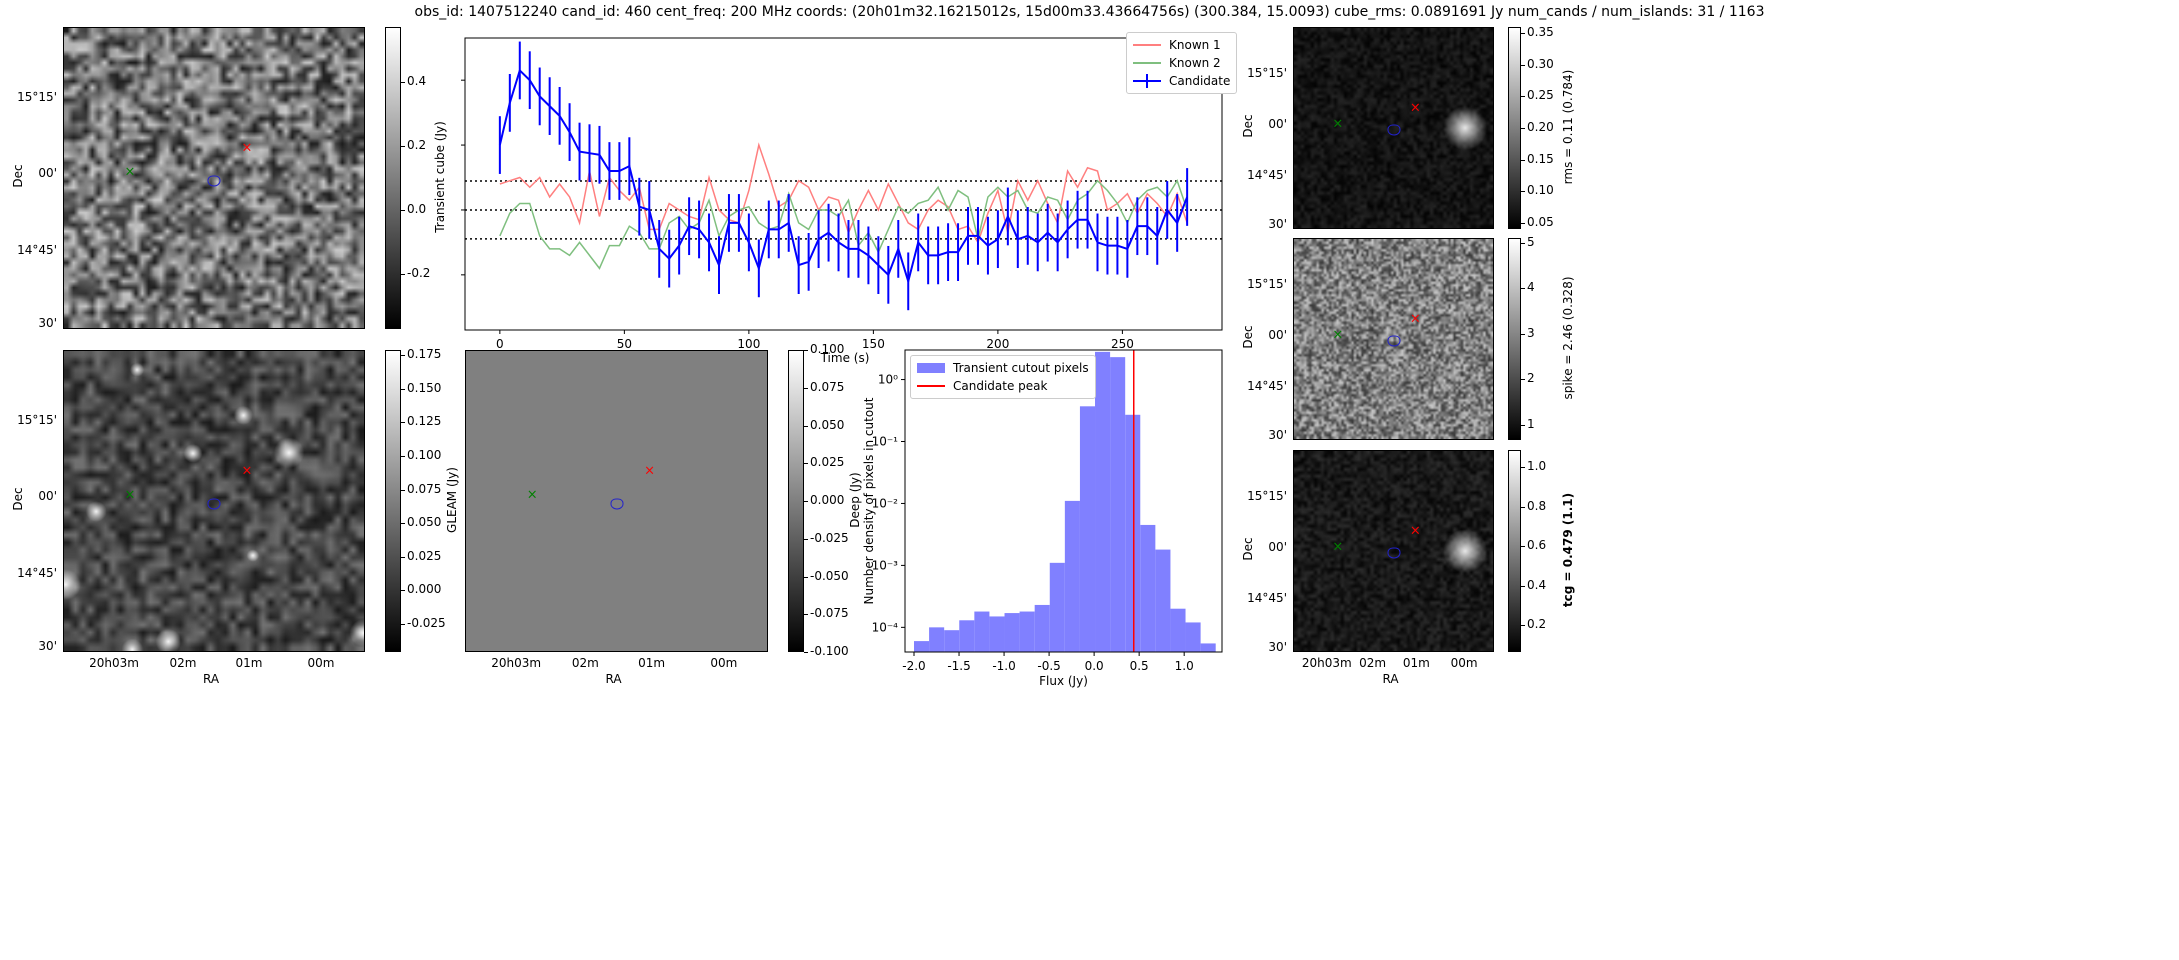 This screenshot has width=2179, height=960. Describe the element at coordinates (1531, 423) in the screenshot. I see `colorbar-tick-label: 1` at that location.